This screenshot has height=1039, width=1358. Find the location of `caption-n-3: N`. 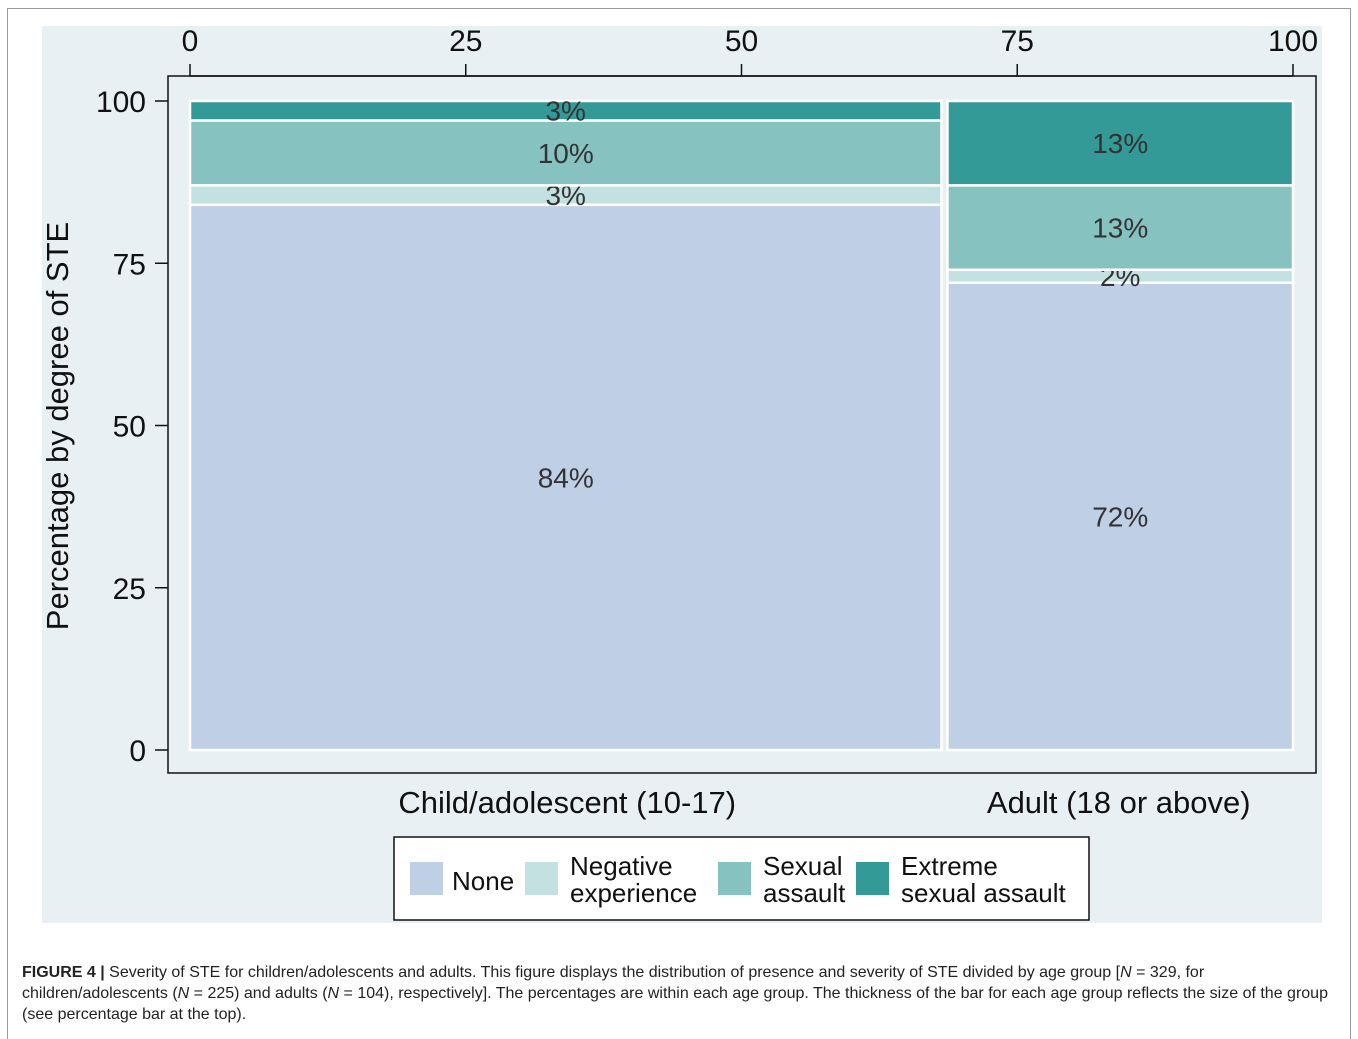

caption-n-3: N is located at coordinates (333, 993).